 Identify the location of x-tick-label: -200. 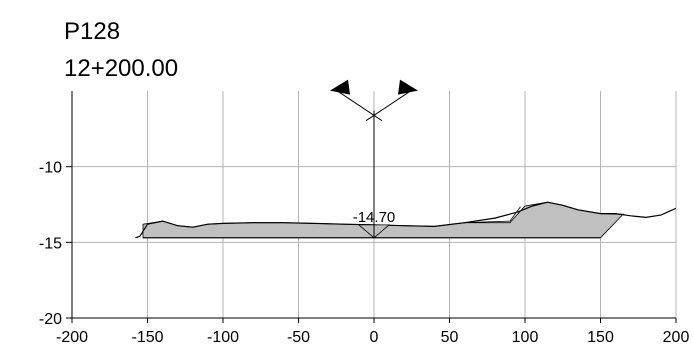
(72, 337).